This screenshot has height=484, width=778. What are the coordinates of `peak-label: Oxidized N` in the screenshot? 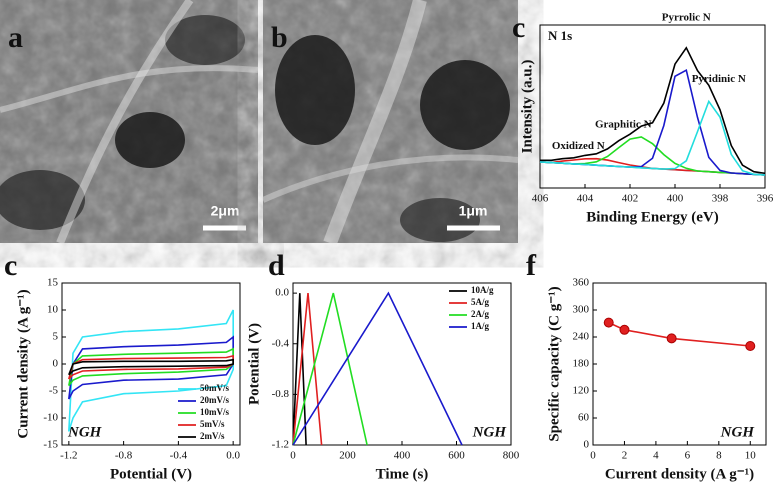 It's located at (578, 146).